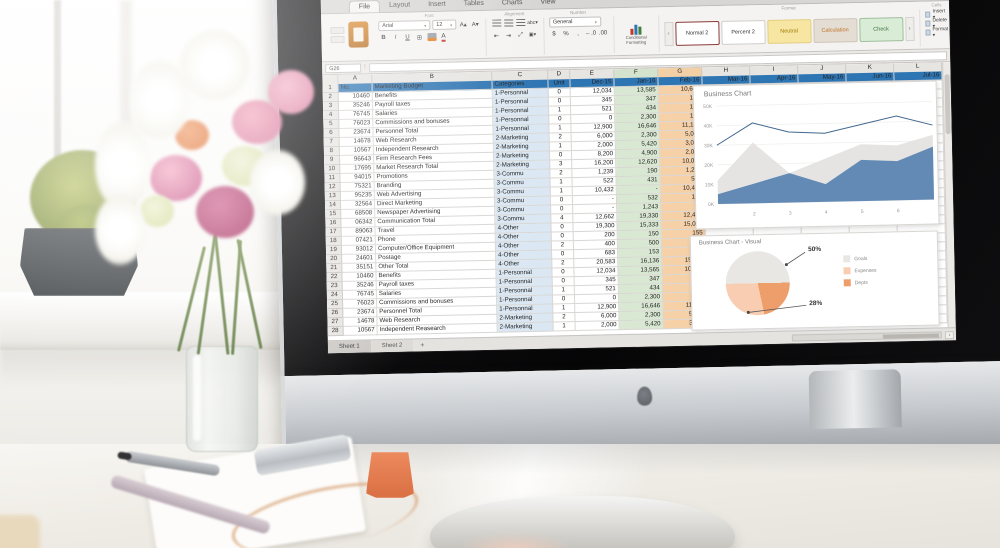 The image size is (1000, 548). I want to click on row-header-2: 2, so click(330, 97).